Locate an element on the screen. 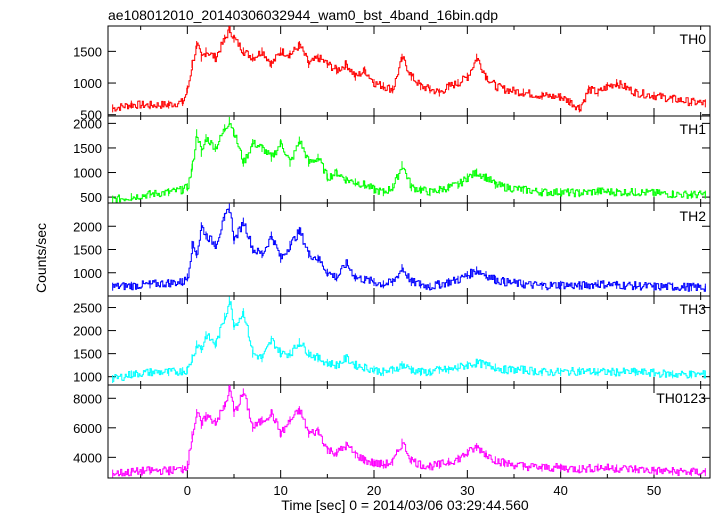  panel-label: TH3 is located at coordinates (693, 309).